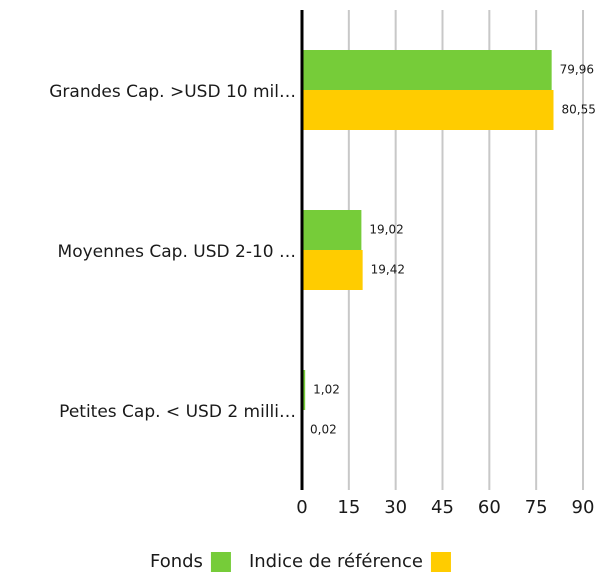 The width and height of the screenshot is (612, 575). Describe the element at coordinates (336, 561) in the screenshot. I see `legend-label: Indice de référence` at that location.